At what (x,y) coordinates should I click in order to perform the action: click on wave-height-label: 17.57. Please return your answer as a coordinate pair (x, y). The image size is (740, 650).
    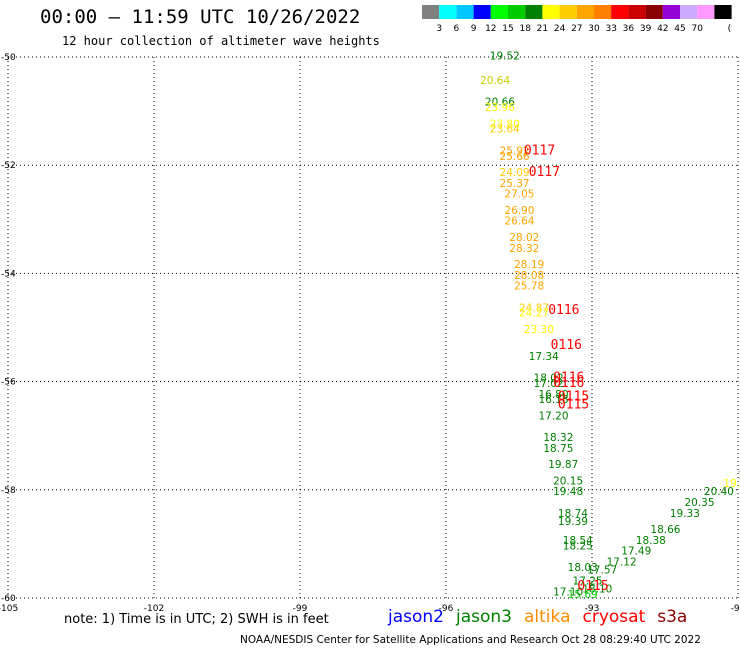
    Looking at the image, I should click on (602, 571).